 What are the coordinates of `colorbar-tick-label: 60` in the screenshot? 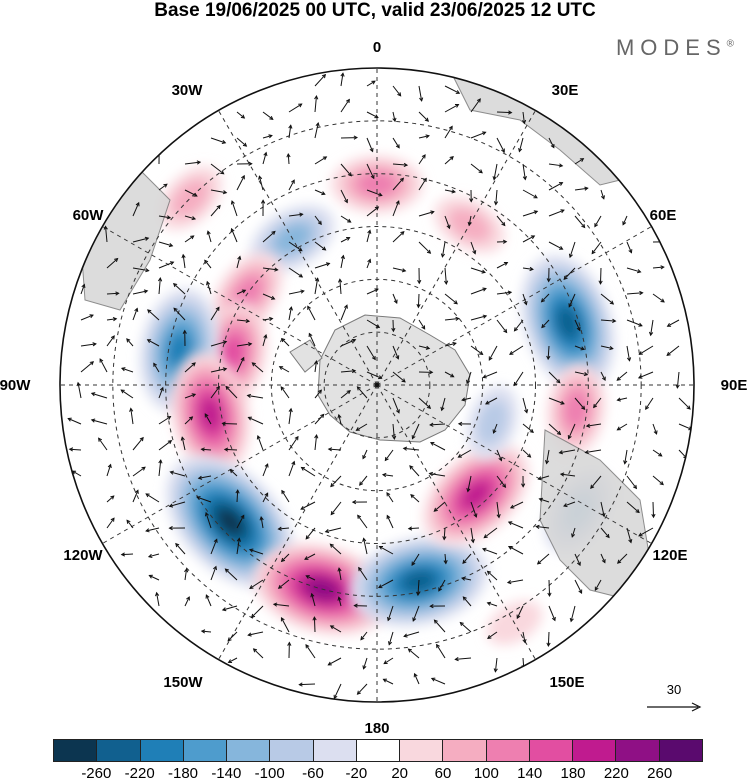 It's located at (443, 773).